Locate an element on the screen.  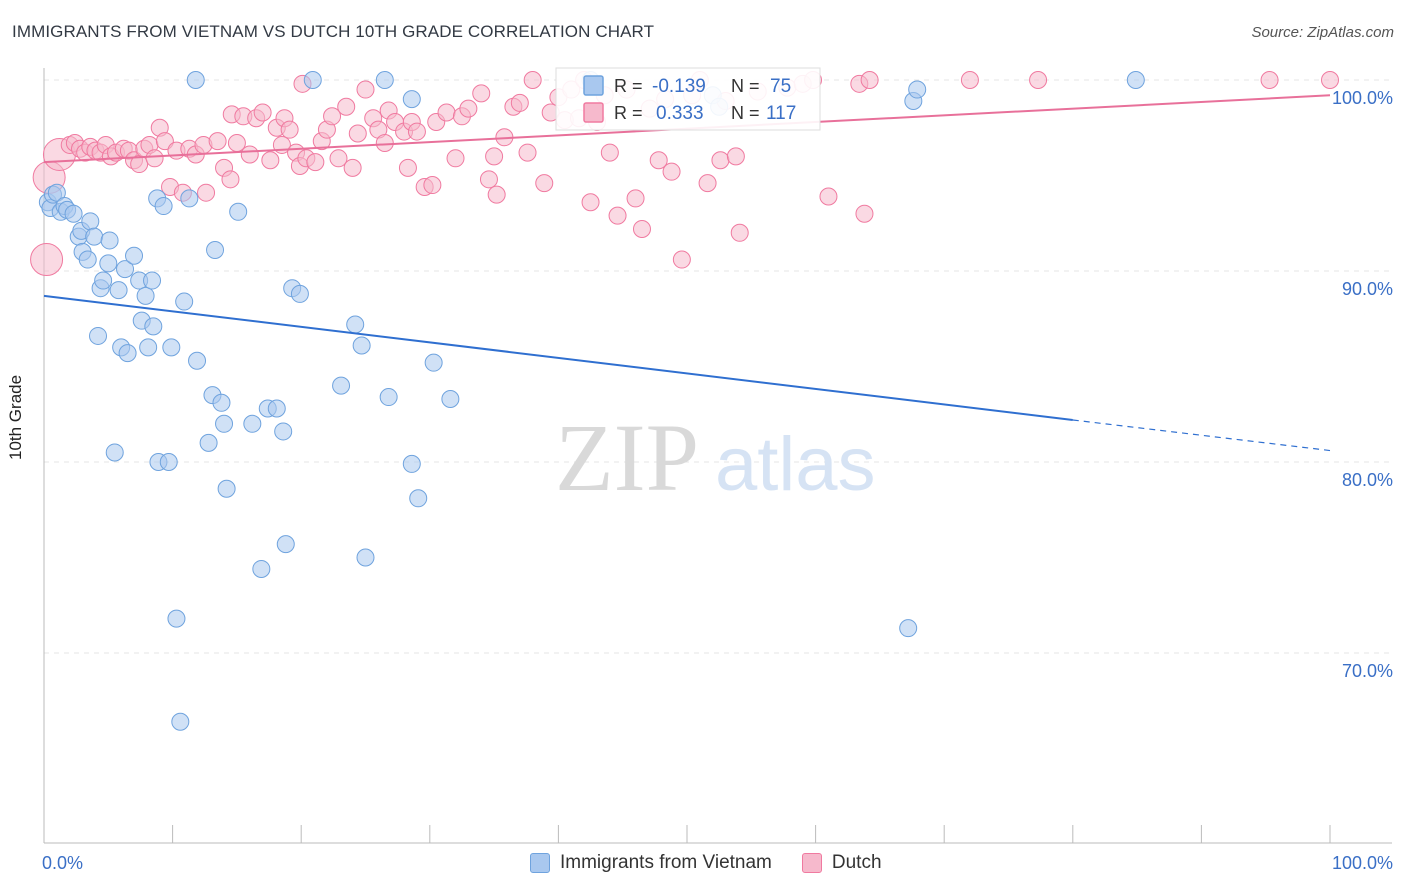
legend-n-value-2: 117 is located at coordinates (781, 113).